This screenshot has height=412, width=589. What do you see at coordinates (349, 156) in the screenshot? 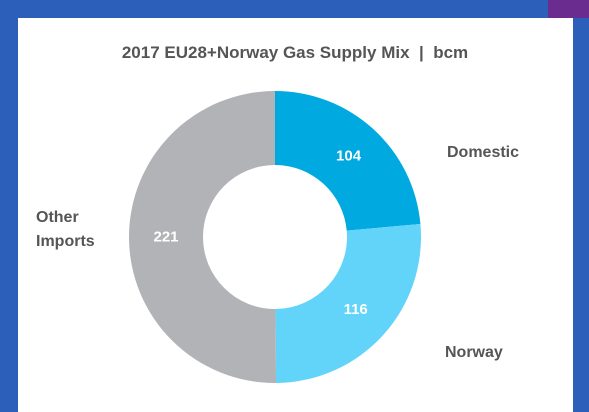
I see `value-label: 104` at bounding box center [349, 156].